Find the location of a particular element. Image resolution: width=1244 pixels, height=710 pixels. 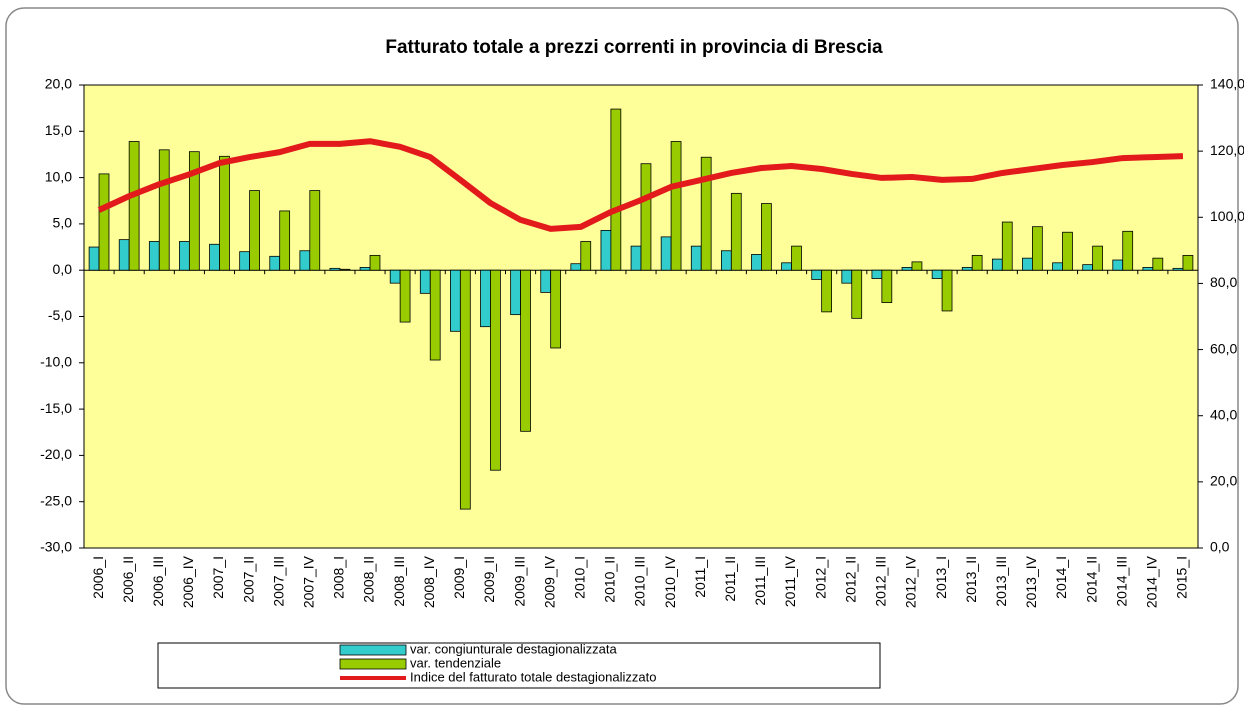

y2-tick-label: 120,0 is located at coordinates (1227, 150).